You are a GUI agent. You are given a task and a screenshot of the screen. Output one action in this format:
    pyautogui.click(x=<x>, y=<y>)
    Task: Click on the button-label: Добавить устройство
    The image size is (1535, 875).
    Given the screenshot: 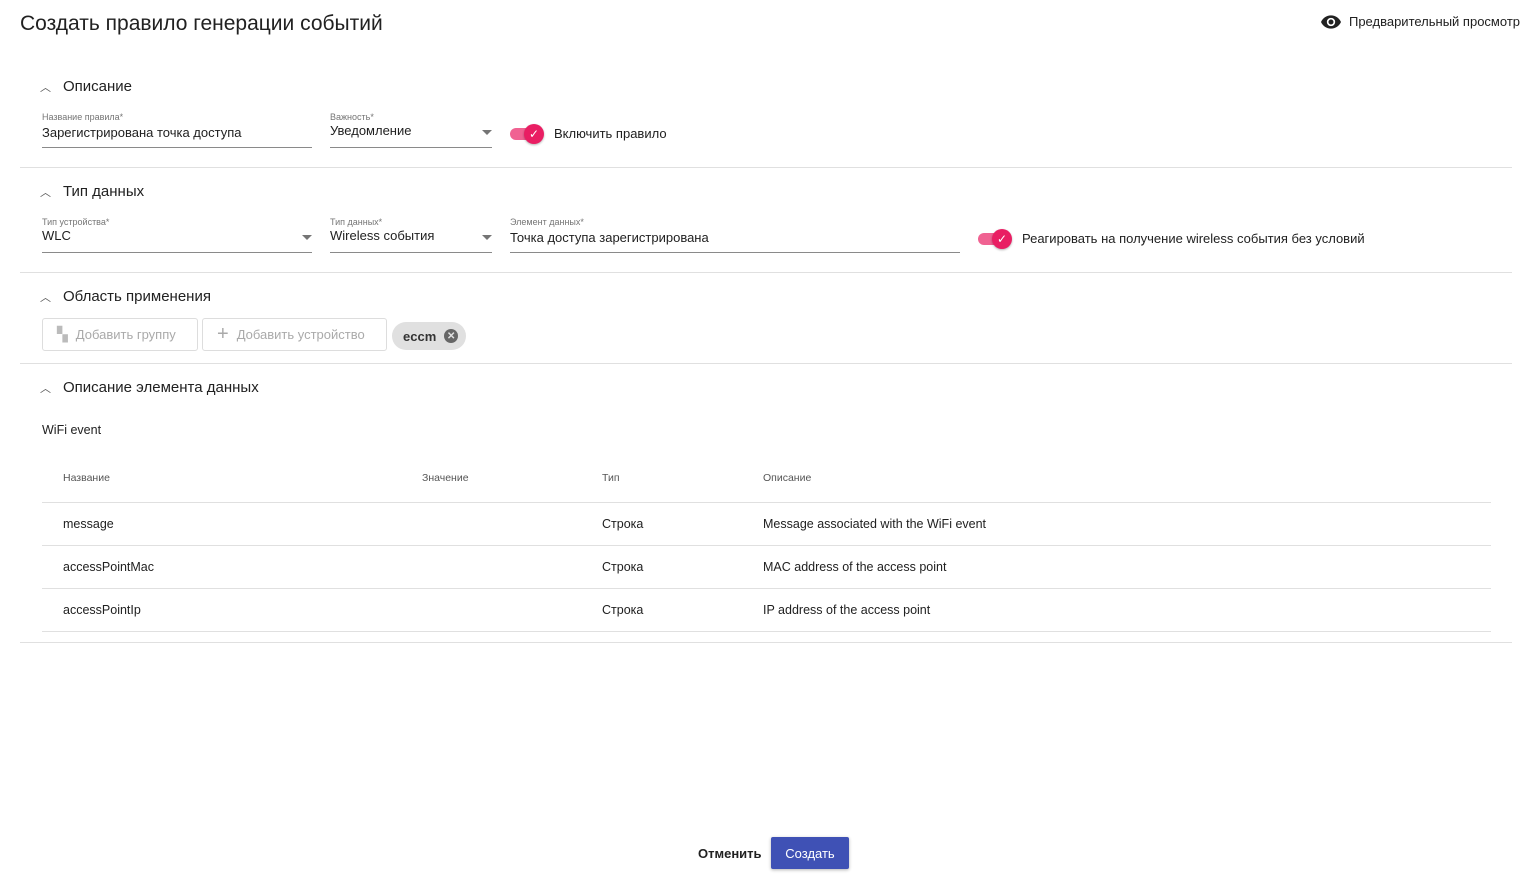 What is the action you would take?
    pyautogui.click(x=300, y=334)
    